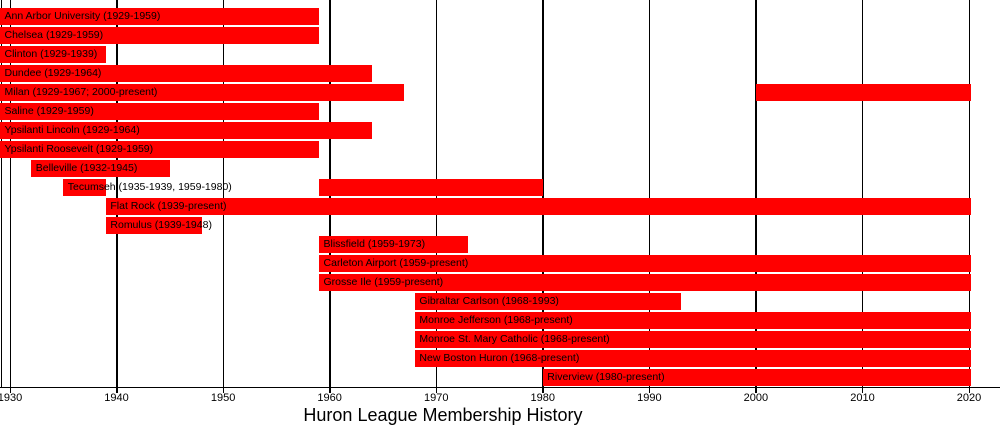 The image size is (1000, 433). Describe the element at coordinates (500, 387) in the screenshot. I see `x-axis-line` at that location.